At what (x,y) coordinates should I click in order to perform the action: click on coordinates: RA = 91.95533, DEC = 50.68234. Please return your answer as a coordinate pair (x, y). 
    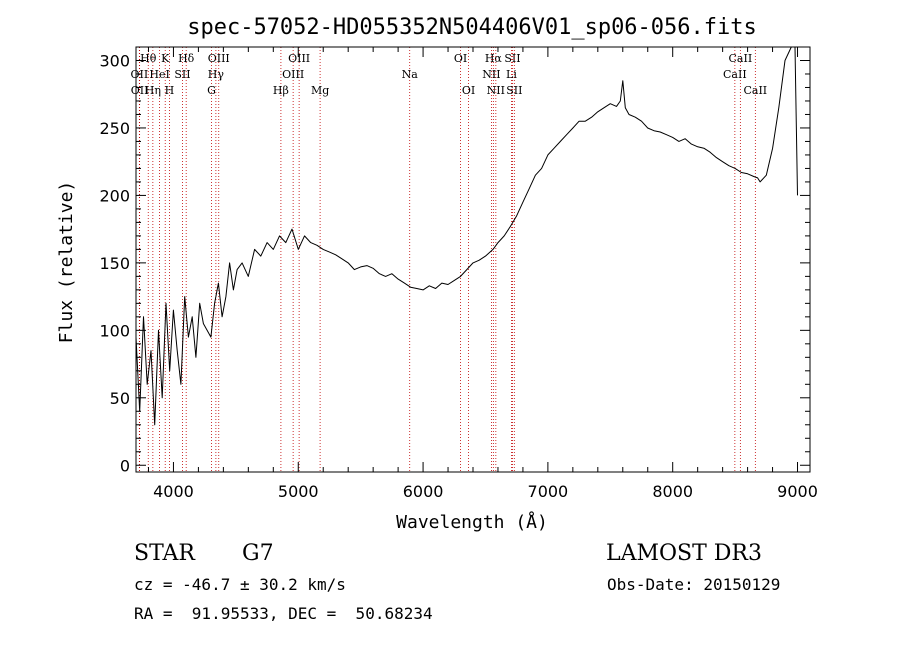
    Looking at the image, I should click on (283, 613).